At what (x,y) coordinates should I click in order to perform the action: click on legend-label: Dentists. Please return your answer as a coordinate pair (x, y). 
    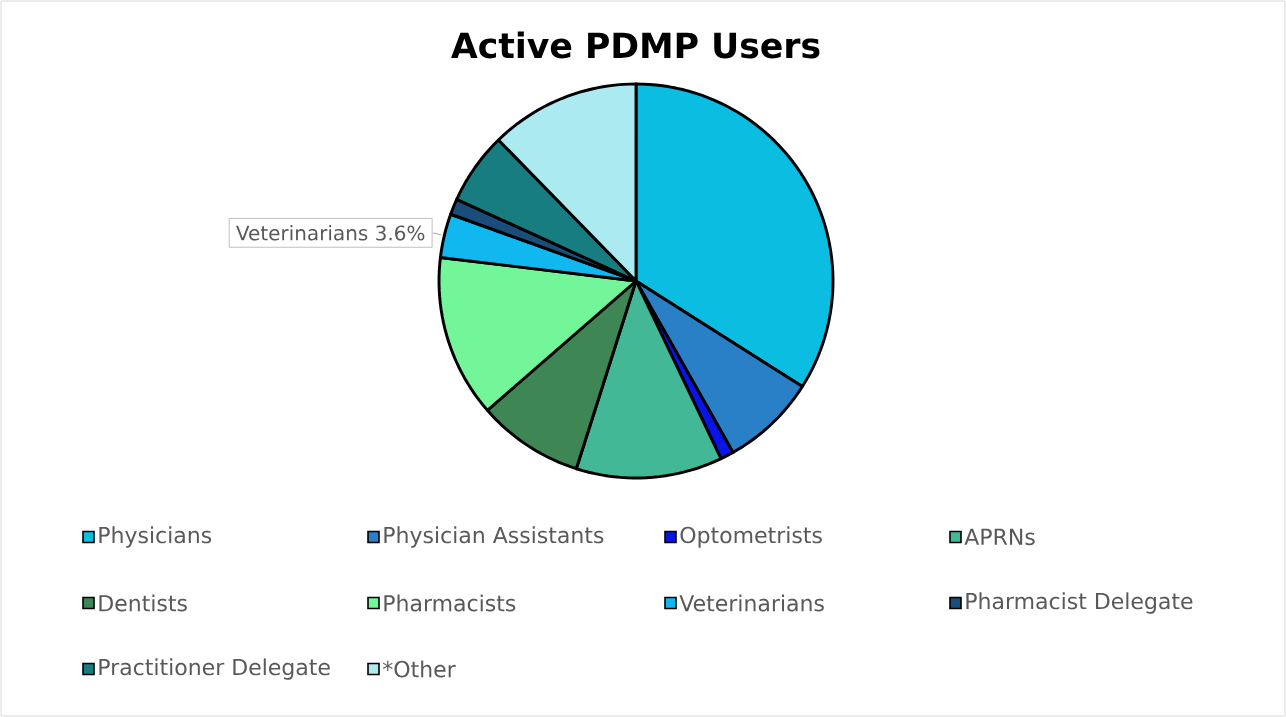
    Looking at the image, I should click on (143, 603).